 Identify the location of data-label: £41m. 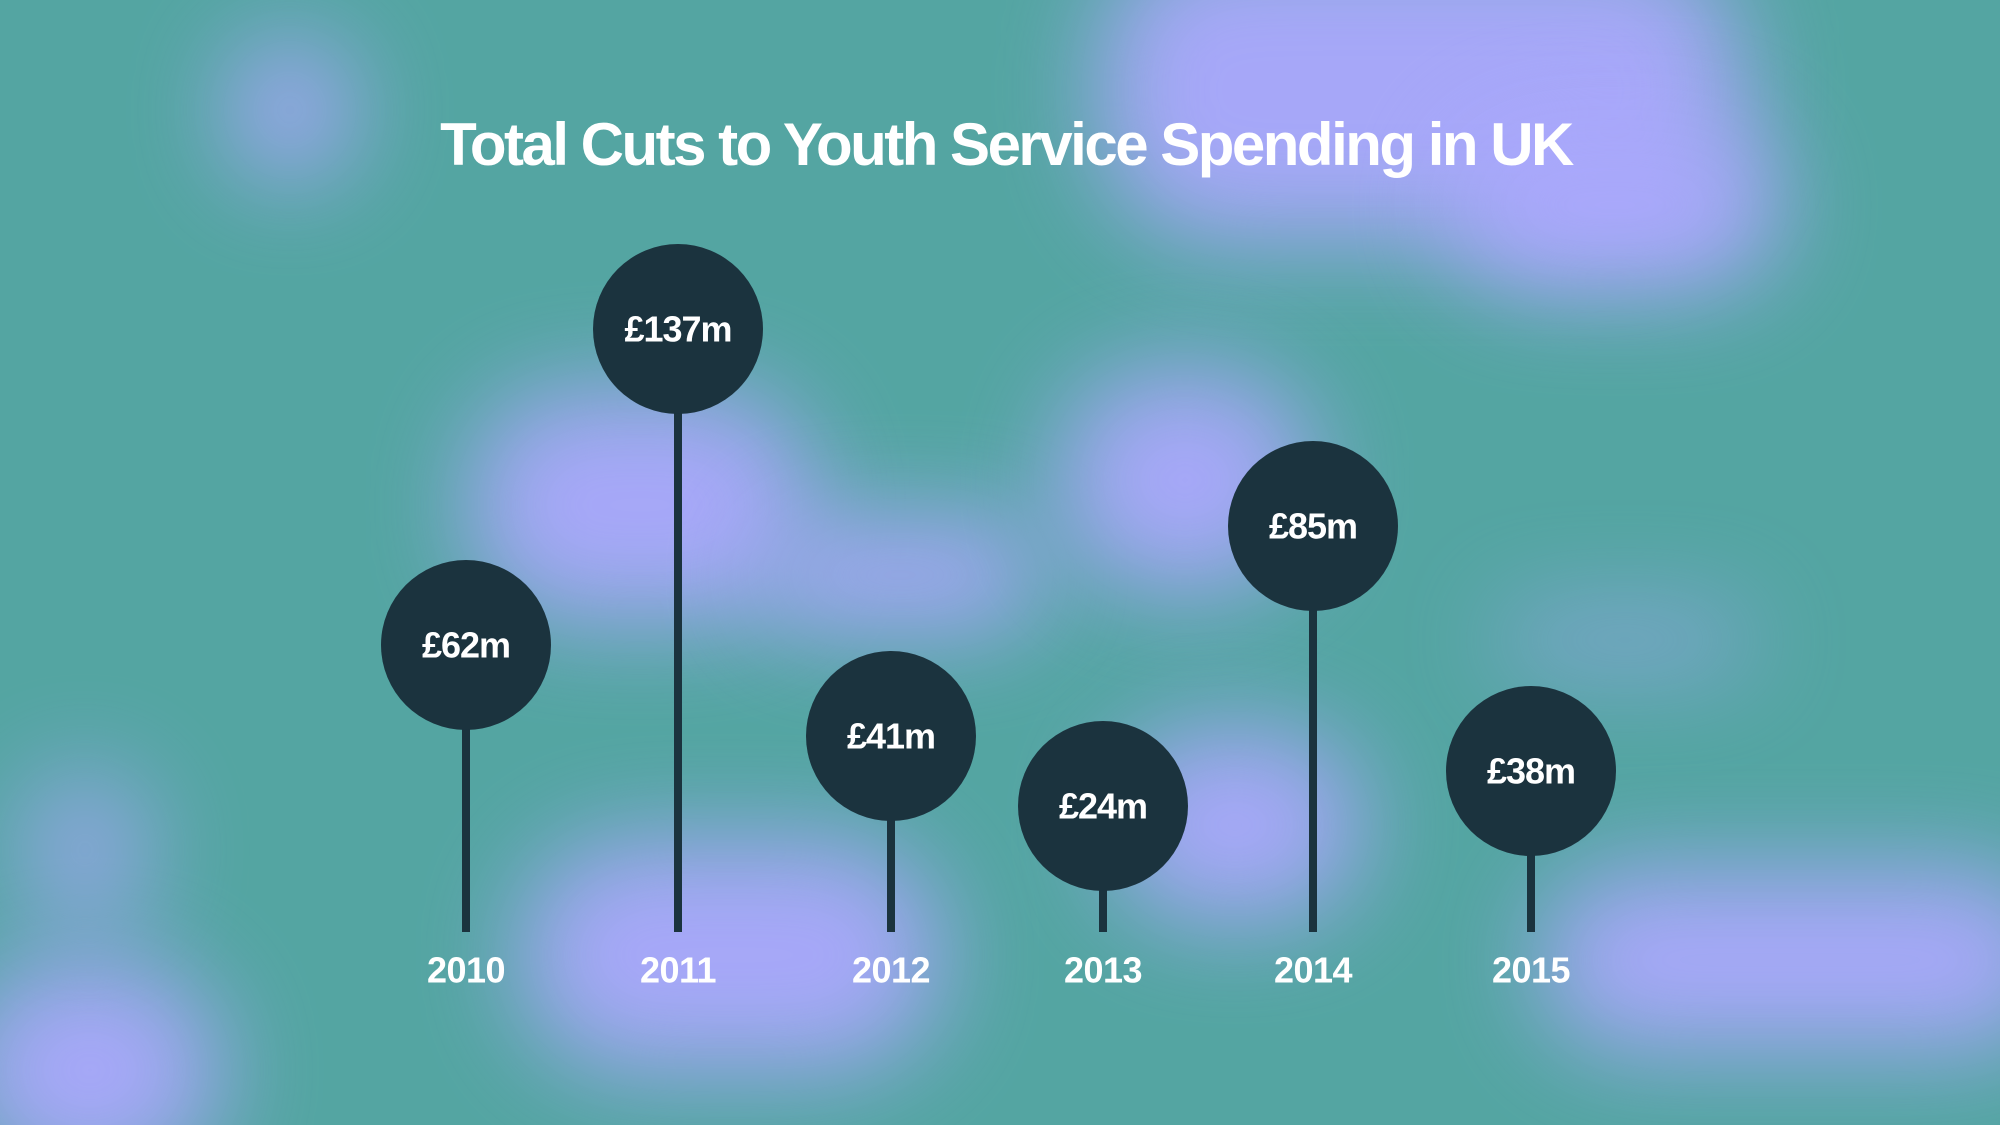
(891, 736).